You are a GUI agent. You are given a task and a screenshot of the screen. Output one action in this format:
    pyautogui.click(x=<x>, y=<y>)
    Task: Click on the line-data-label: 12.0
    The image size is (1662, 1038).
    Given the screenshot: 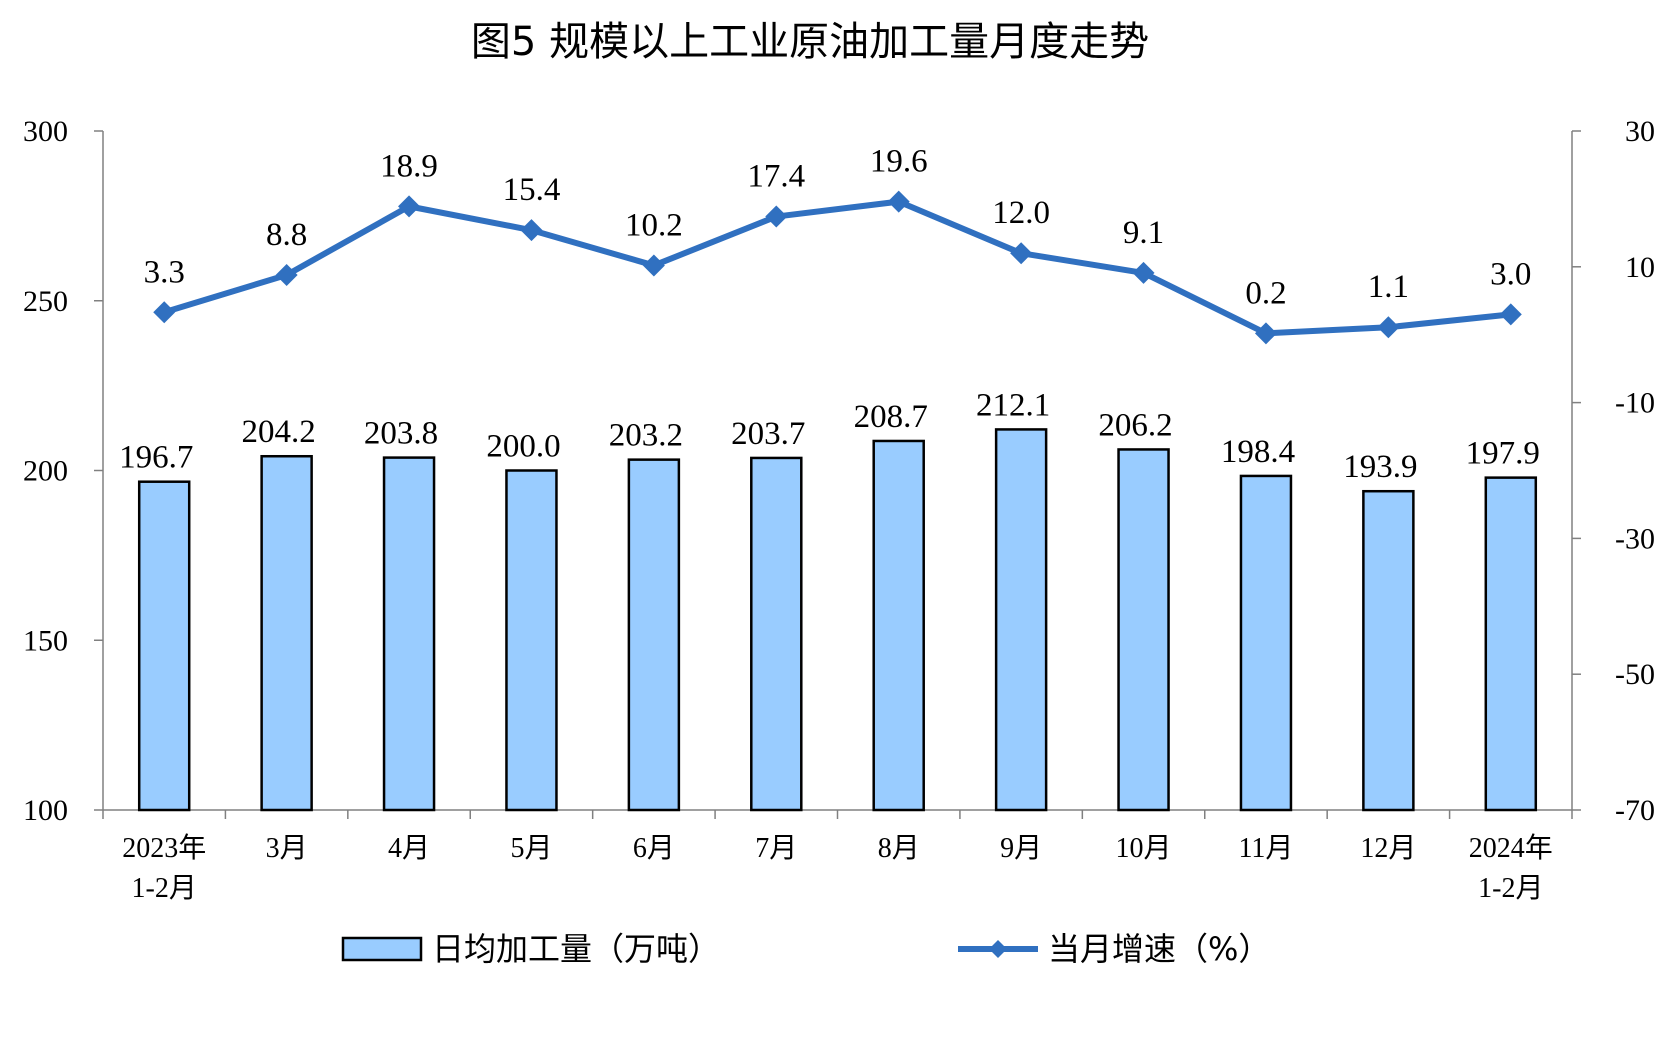 What is the action you would take?
    pyautogui.click(x=1021, y=213)
    